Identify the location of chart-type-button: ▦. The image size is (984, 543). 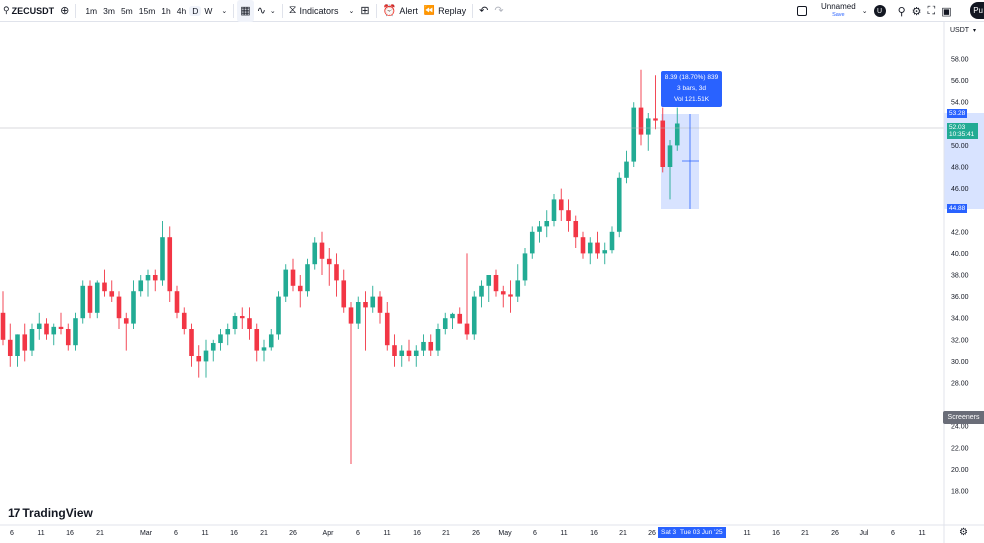
(245, 11).